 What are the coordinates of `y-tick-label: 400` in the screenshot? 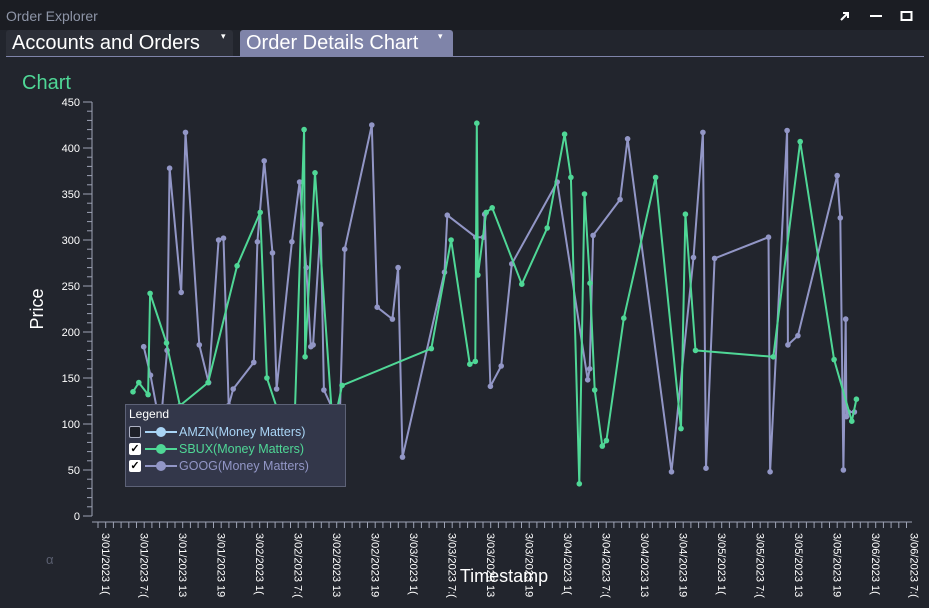 It's located at (71, 149).